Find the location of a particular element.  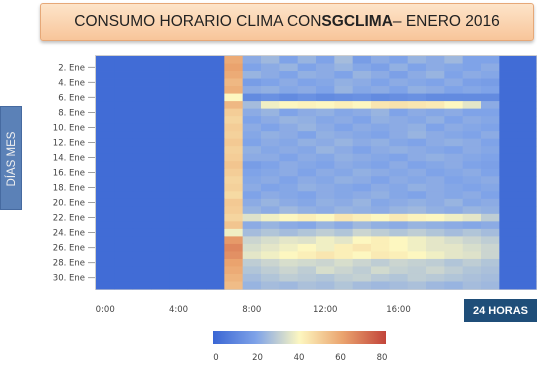

colorbar is located at coordinates (299, 337).